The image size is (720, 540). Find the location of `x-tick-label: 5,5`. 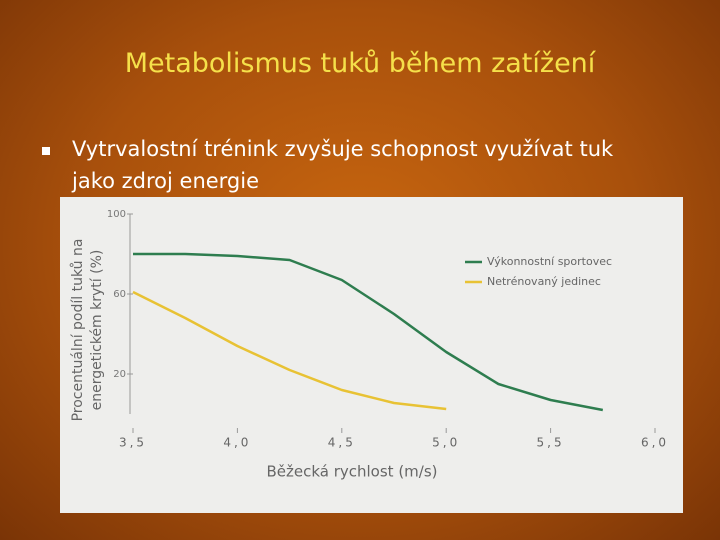

x-tick-label: 5,5 is located at coordinates (551, 443).